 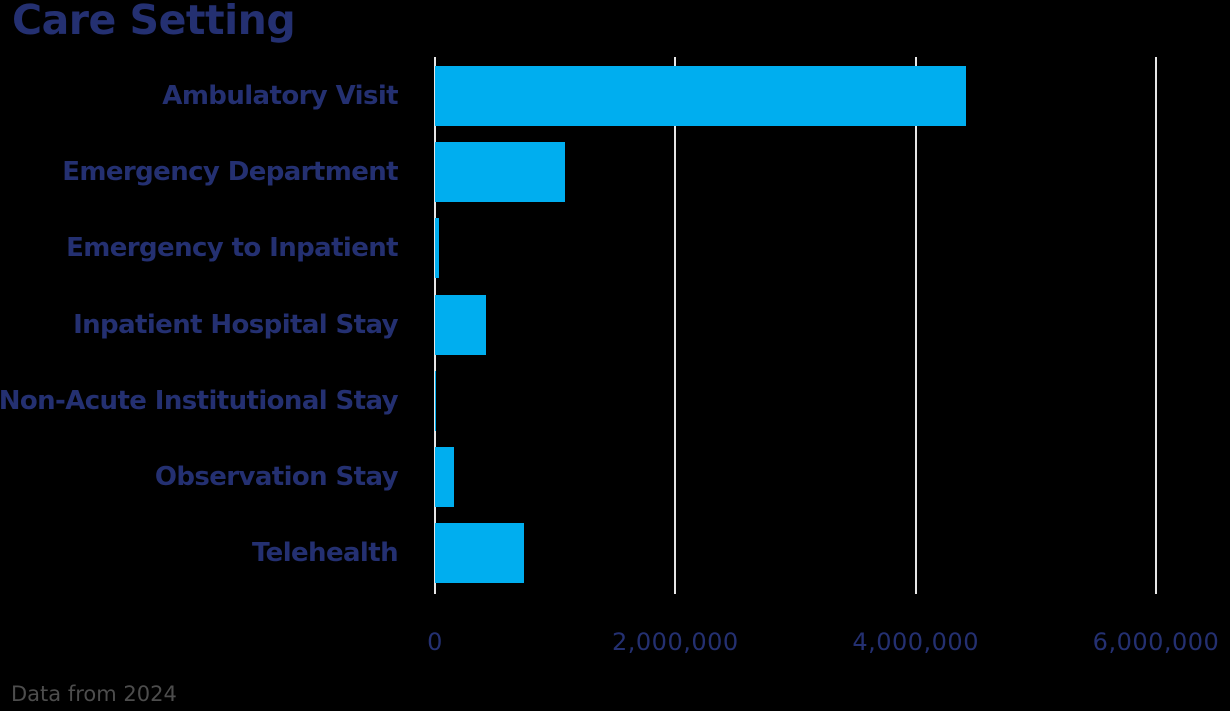 What do you see at coordinates (94, 694) in the screenshot?
I see `footnote: Data from 2024` at bounding box center [94, 694].